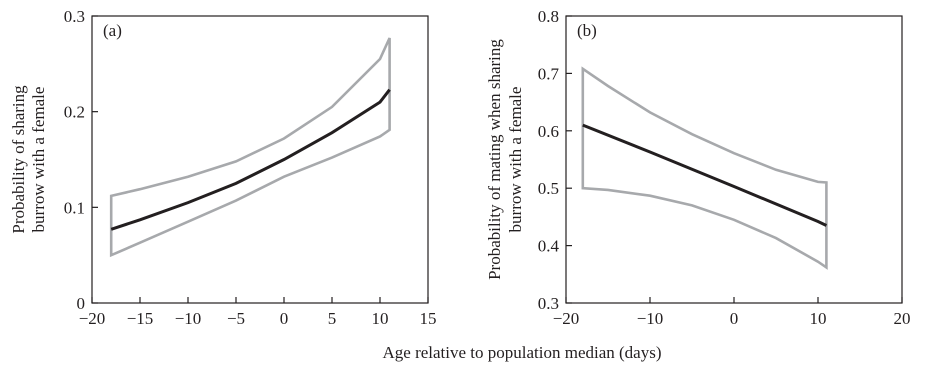 Image resolution: width=934 pixels, height=365 pixels. I want to click on x-tick-label: 15, so click(428, 318).